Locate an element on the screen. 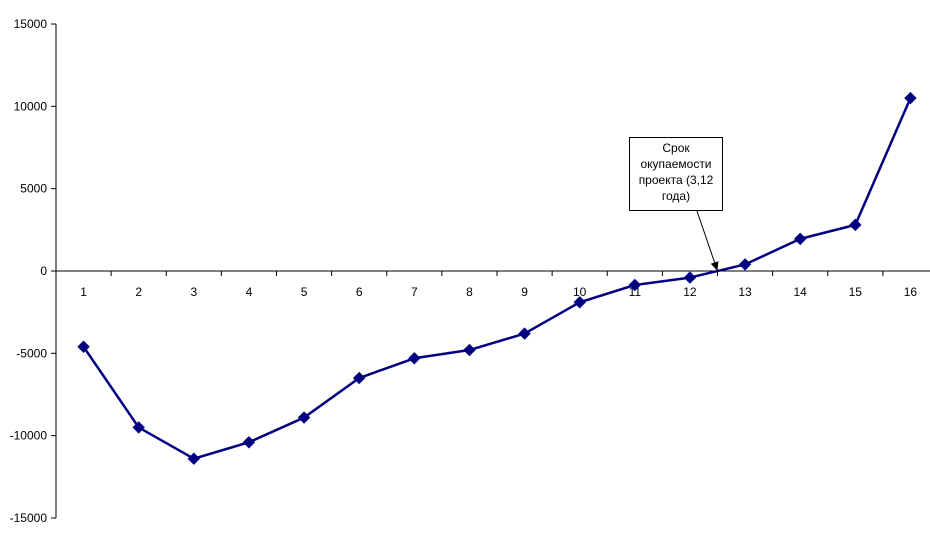 This screenshot has width=930, height=535. annotation-arrow-group is located at coordinates (707, 241).